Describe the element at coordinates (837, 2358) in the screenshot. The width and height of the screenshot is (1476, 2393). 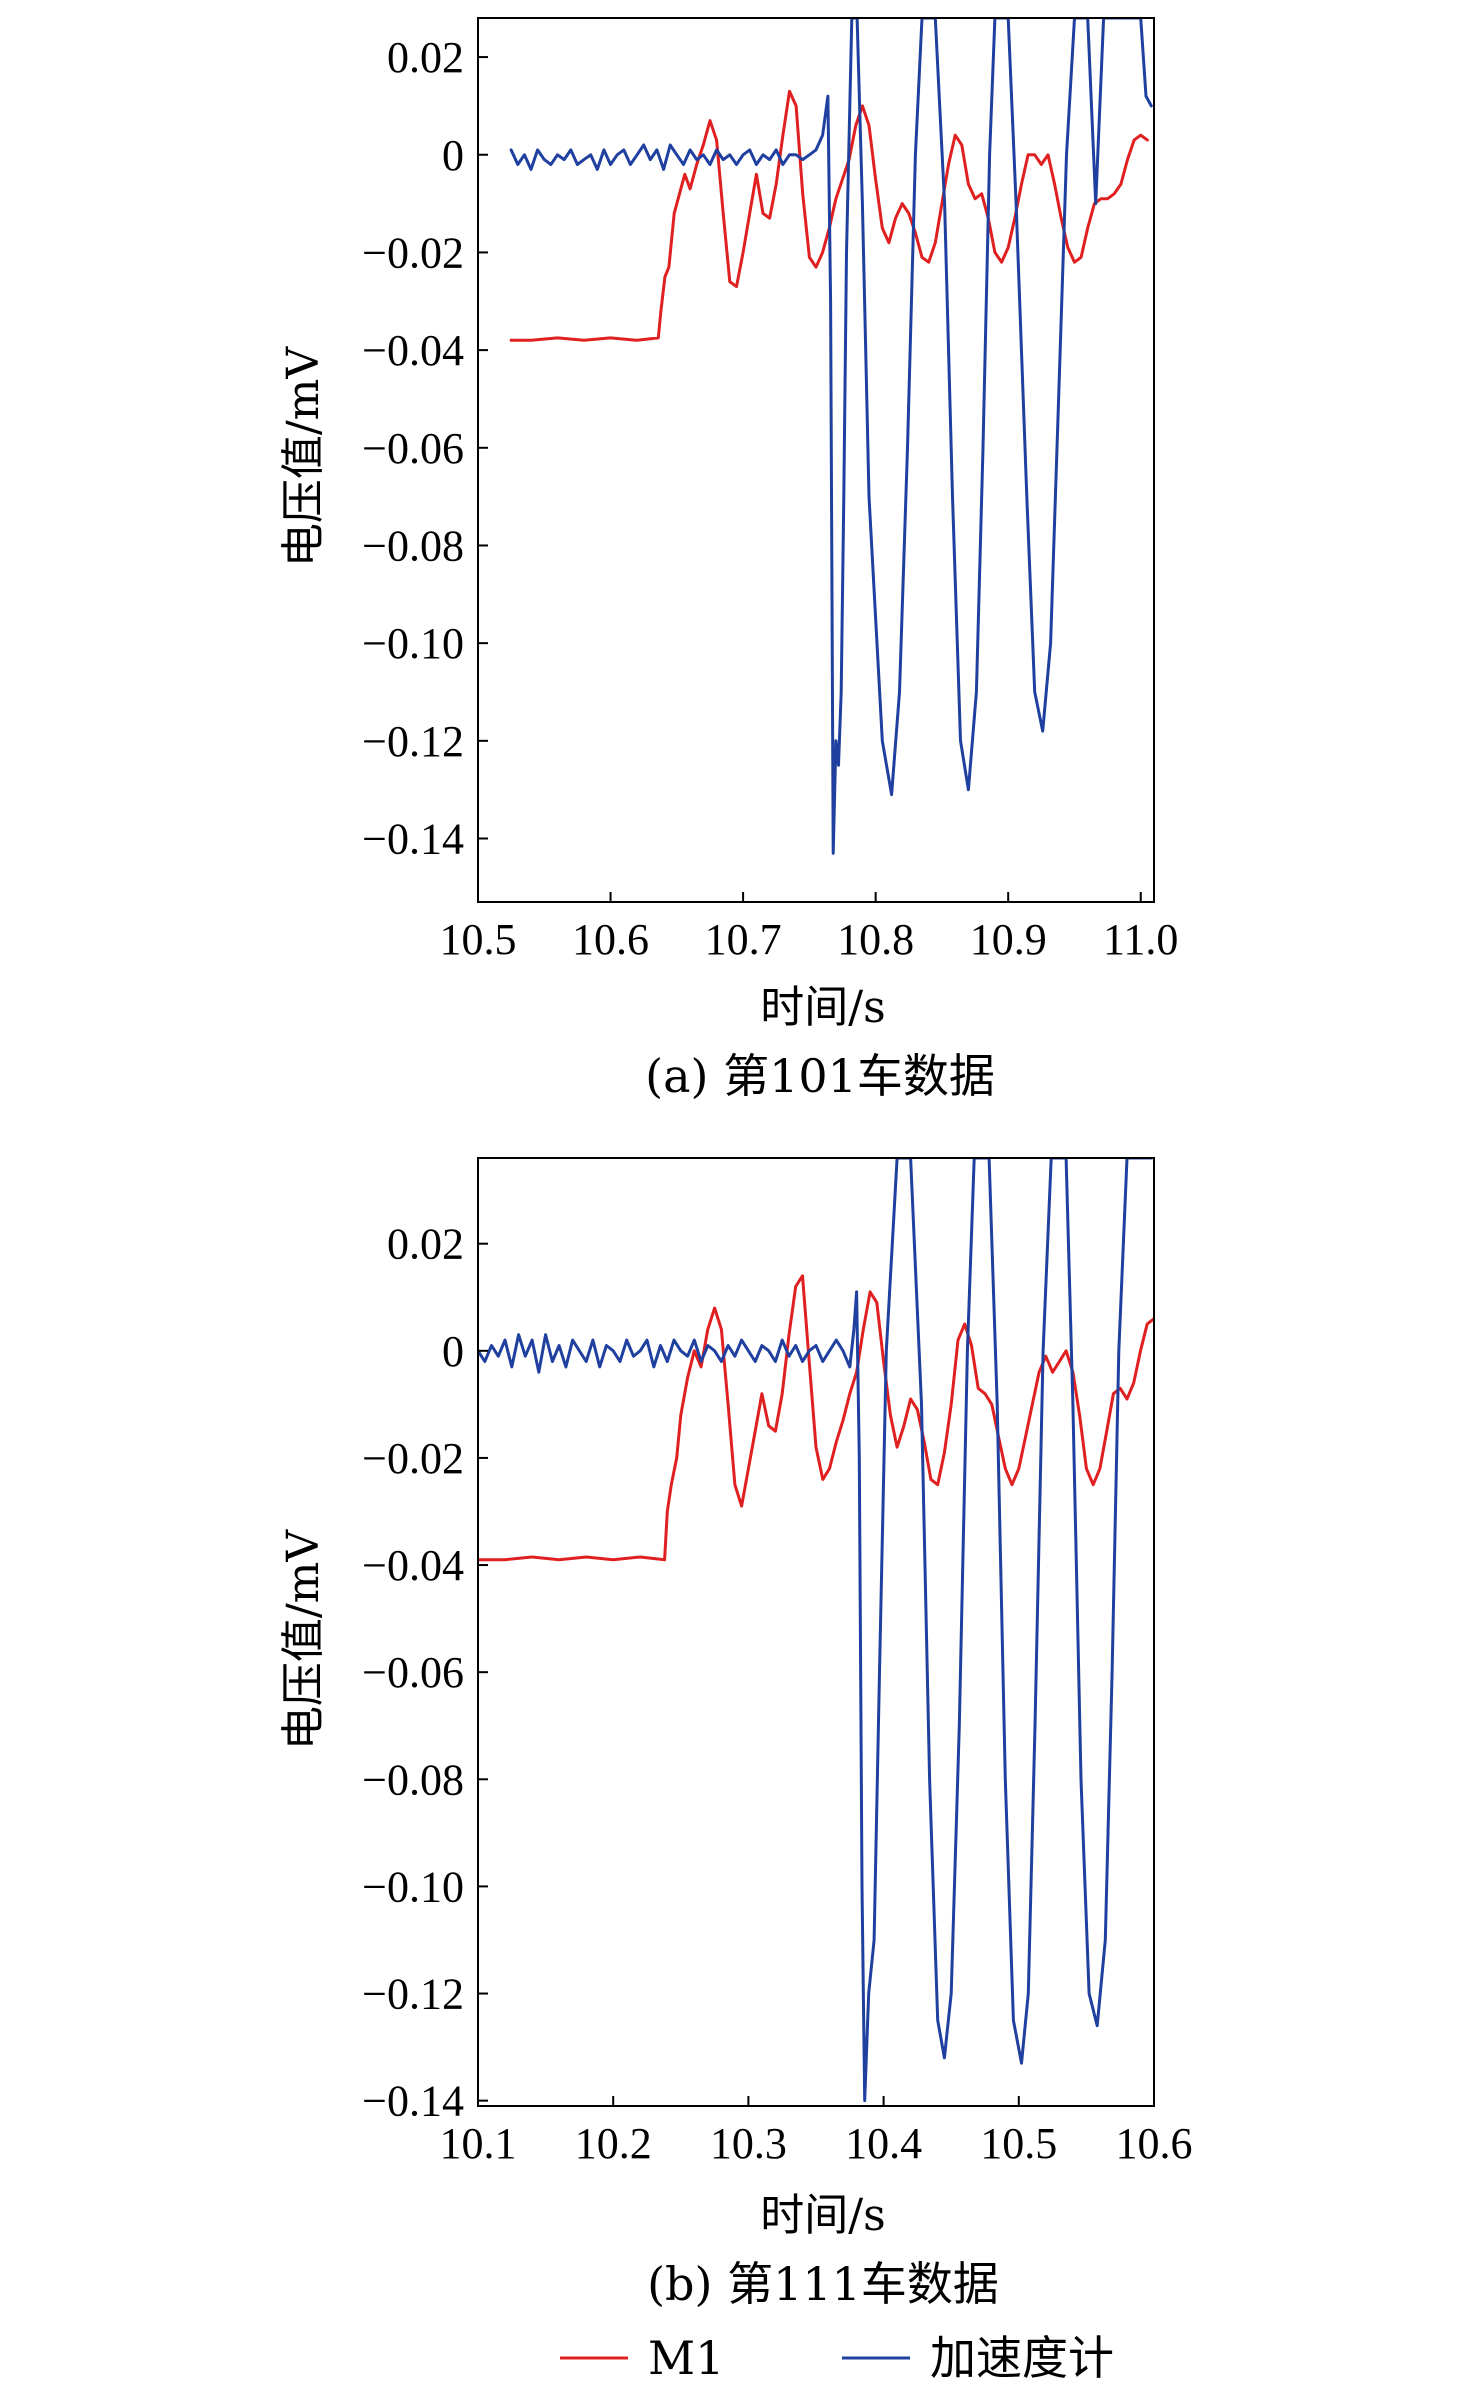
I see `legend: M1 加速度计` at that location.